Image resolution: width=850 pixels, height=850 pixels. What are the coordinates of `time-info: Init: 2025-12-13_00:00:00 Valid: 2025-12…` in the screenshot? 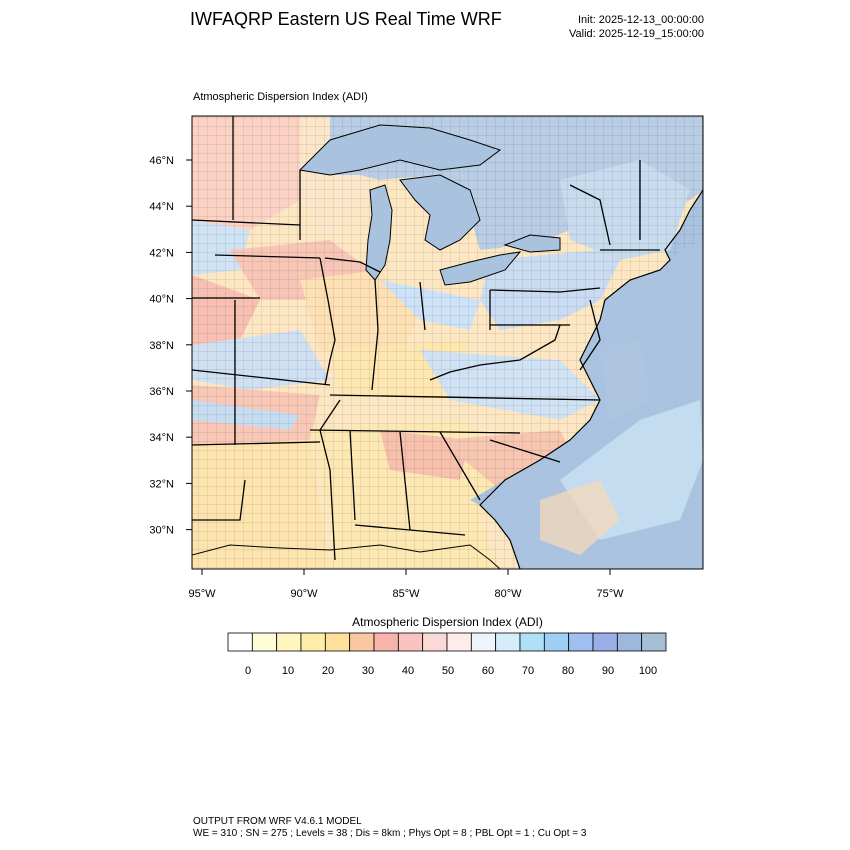 It's located at (636, 27).